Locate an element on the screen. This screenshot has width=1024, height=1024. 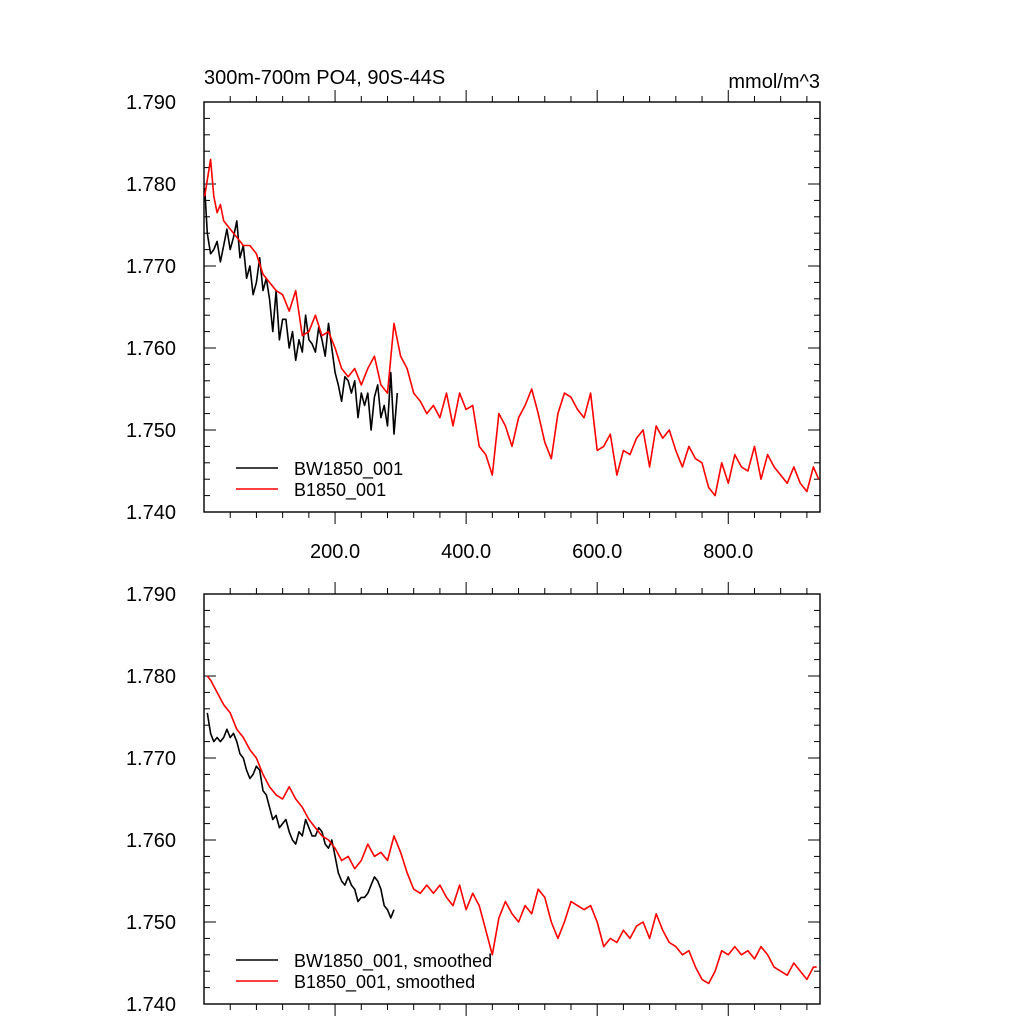
x-tick-label: 400.0 is located at coordinates (466, 552).